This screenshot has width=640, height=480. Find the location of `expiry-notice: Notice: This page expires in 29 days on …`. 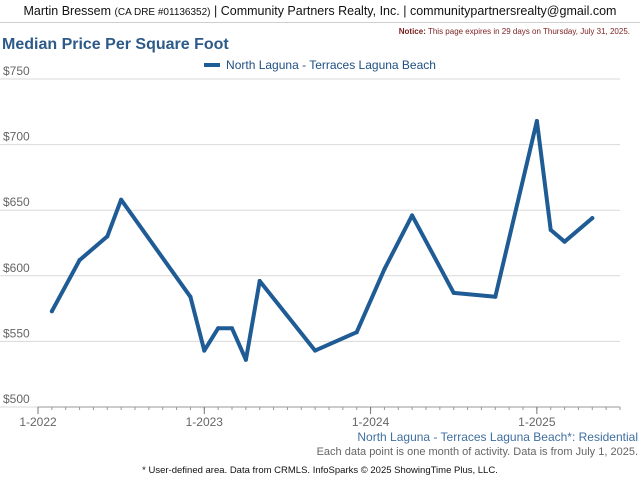

expiry-notice: Notice: This page expires in 29 days on … is located at coordinates (514, 31).